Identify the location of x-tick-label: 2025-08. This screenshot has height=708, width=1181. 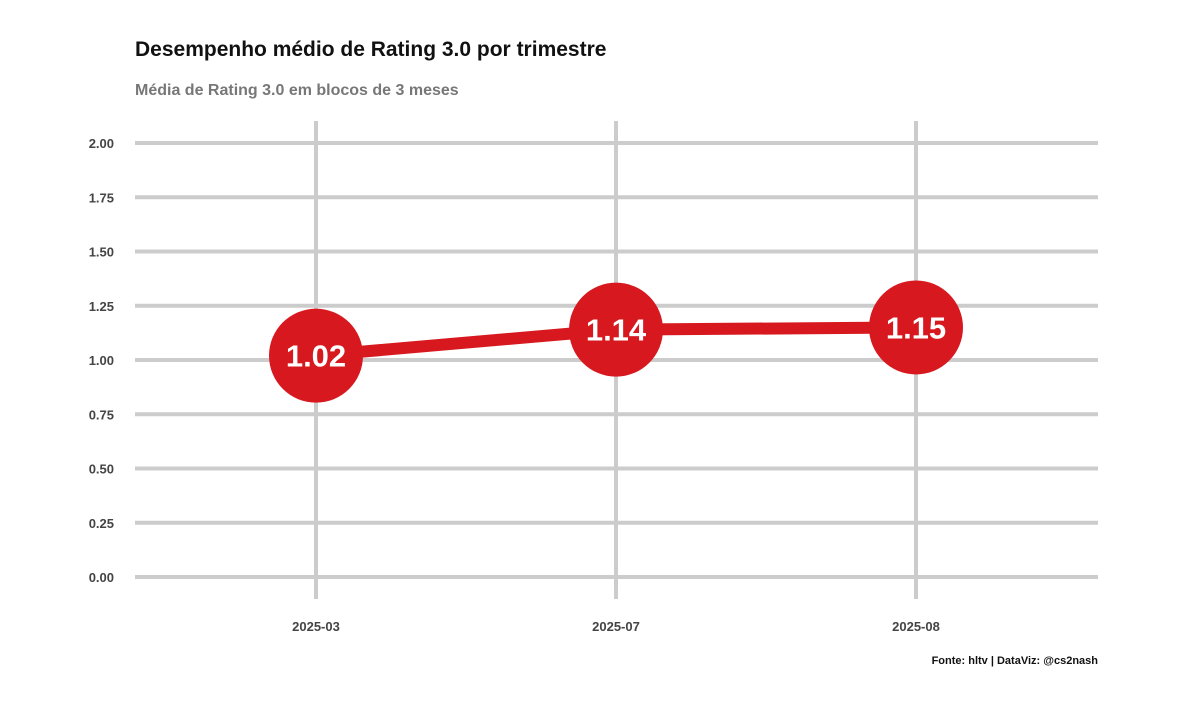
(916, 626).